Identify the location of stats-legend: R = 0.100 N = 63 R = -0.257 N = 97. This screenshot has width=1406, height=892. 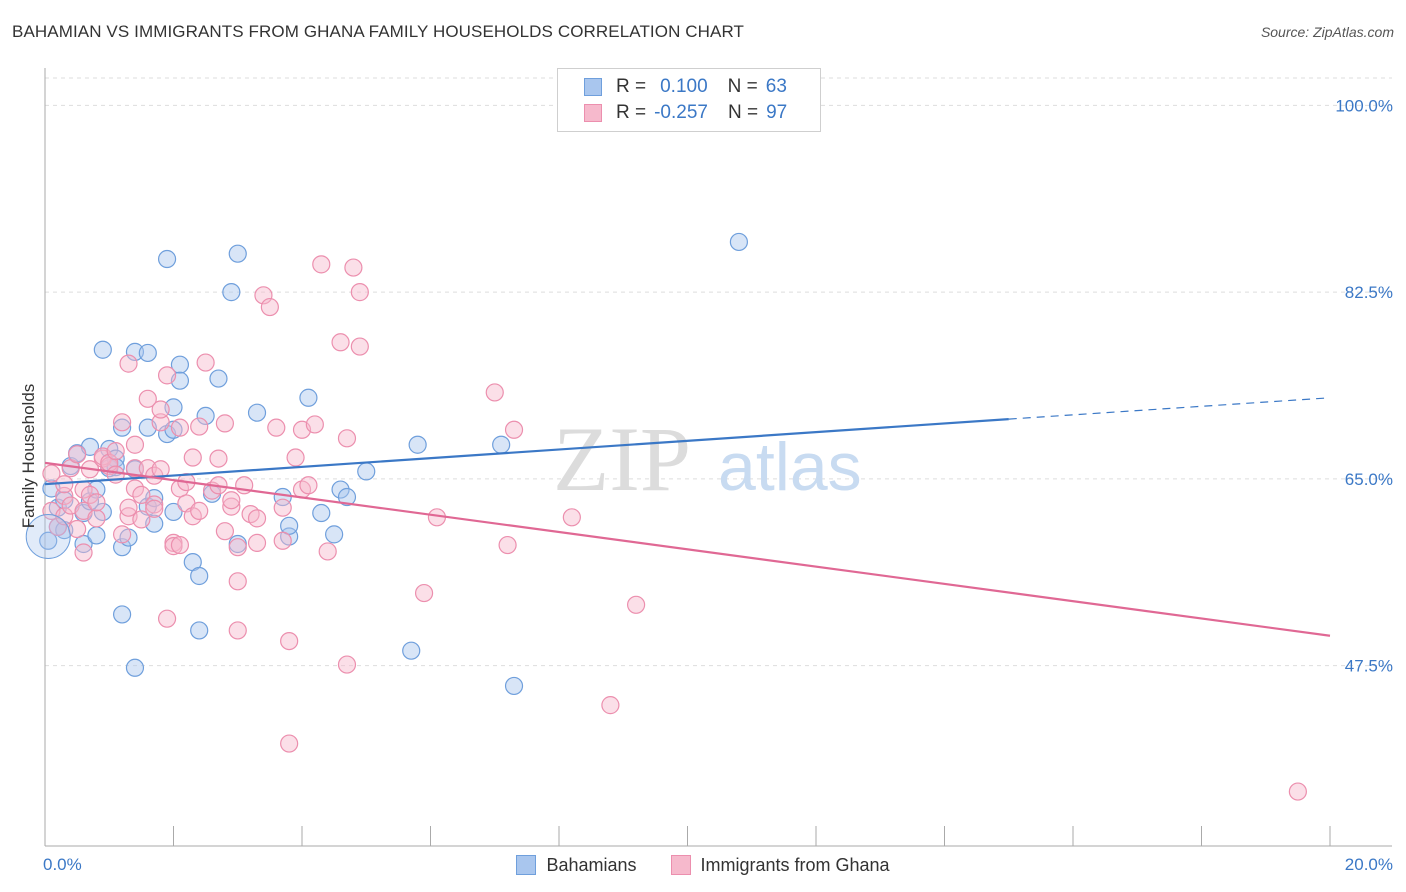
(689, 100).